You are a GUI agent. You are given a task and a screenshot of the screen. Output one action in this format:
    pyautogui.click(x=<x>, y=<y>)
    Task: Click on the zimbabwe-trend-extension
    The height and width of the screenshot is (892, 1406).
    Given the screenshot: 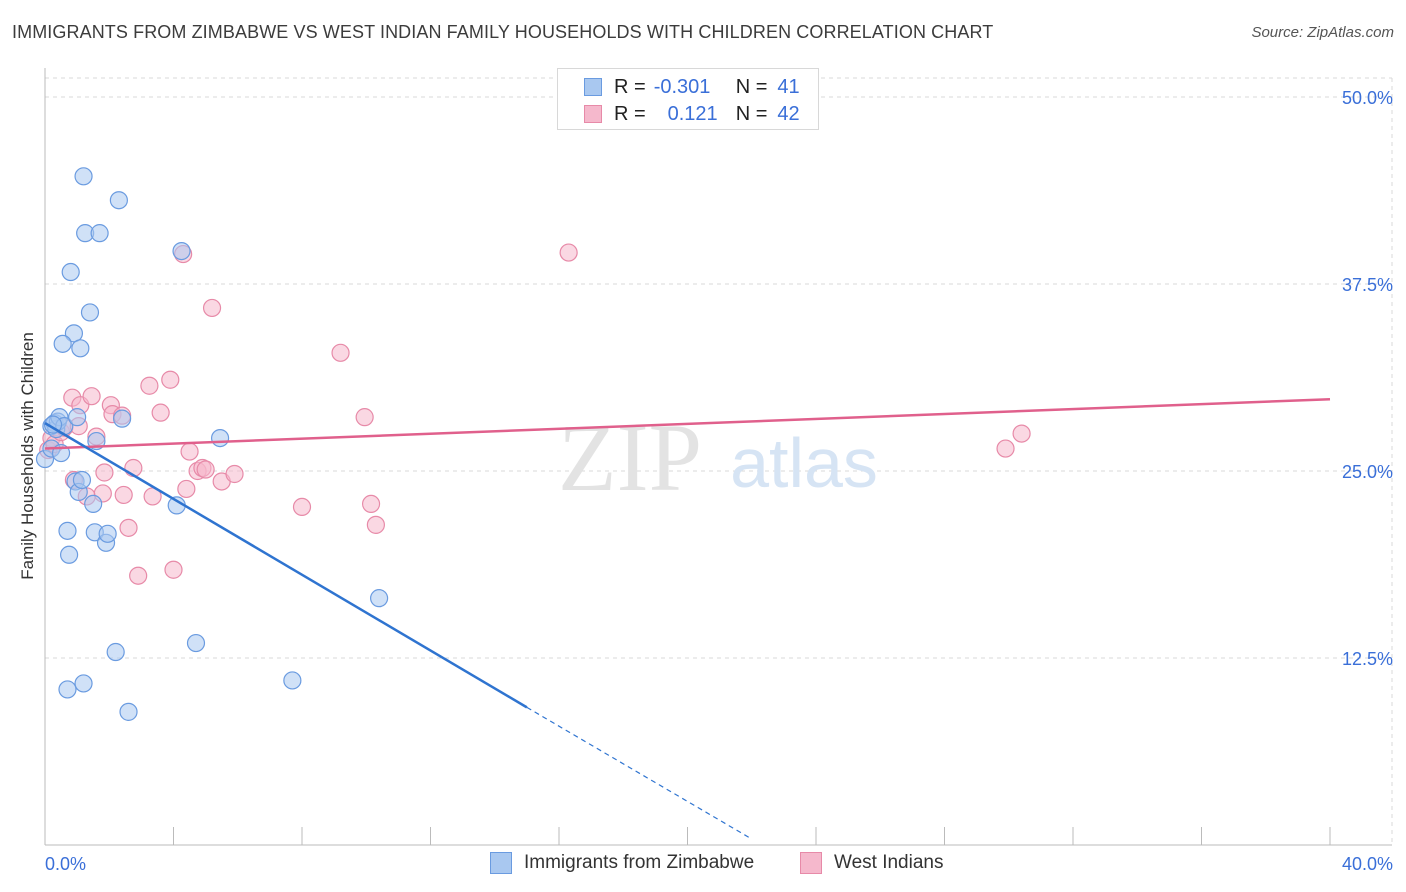 What is the action you would take?
    pyautogui.click(x=639, y=773)
    